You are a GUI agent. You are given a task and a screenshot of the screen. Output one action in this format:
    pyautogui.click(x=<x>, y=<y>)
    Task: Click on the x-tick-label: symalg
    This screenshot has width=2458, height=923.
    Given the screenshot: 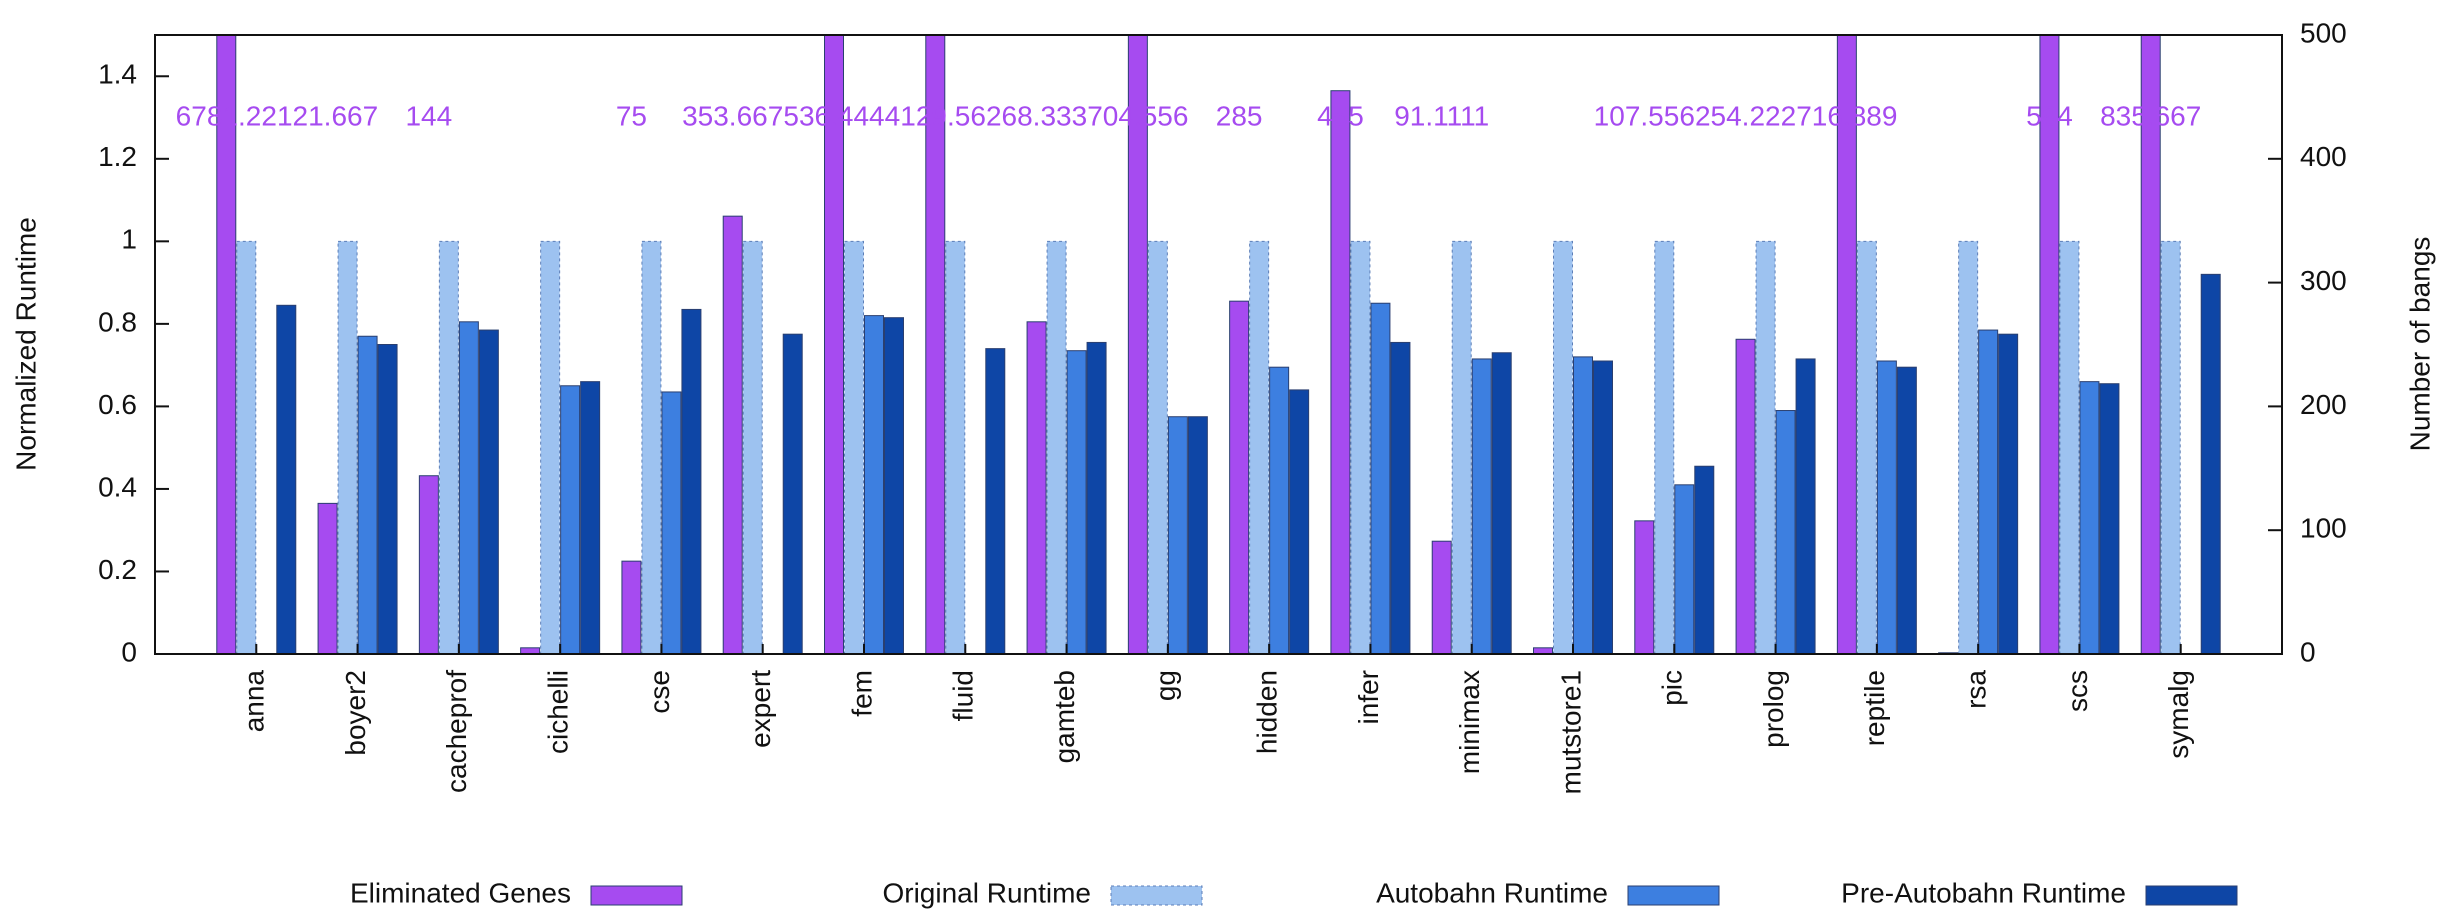 What is the action you would take?
    pyautogui.click(x=2178, y=714)
    